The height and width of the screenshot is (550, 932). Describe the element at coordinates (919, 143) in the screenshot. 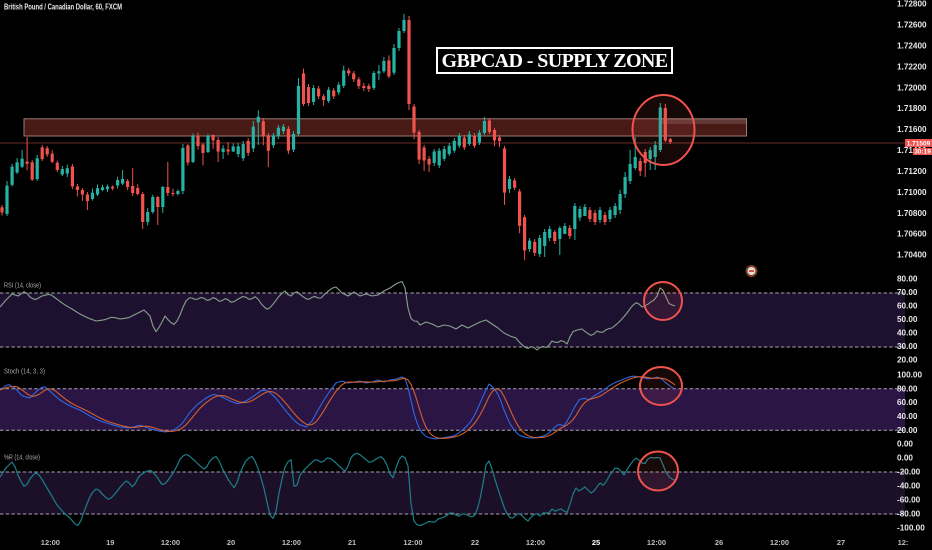

I see `svg-text: 1.71509` at that location.